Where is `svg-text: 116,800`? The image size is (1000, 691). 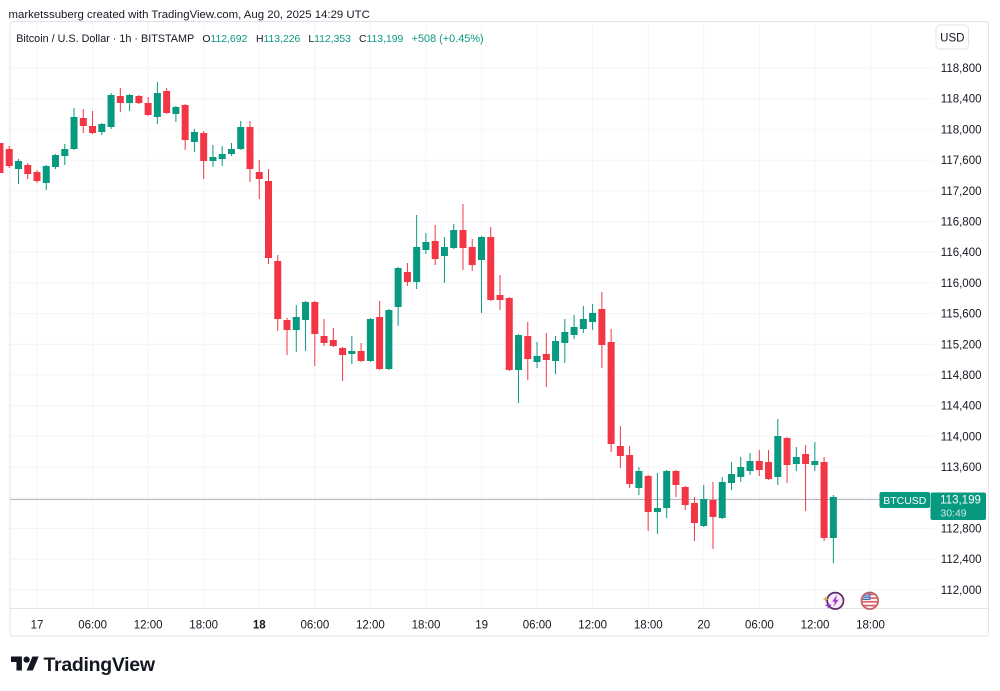
svg-text: 116,800 is located at coordinates (961, 223).